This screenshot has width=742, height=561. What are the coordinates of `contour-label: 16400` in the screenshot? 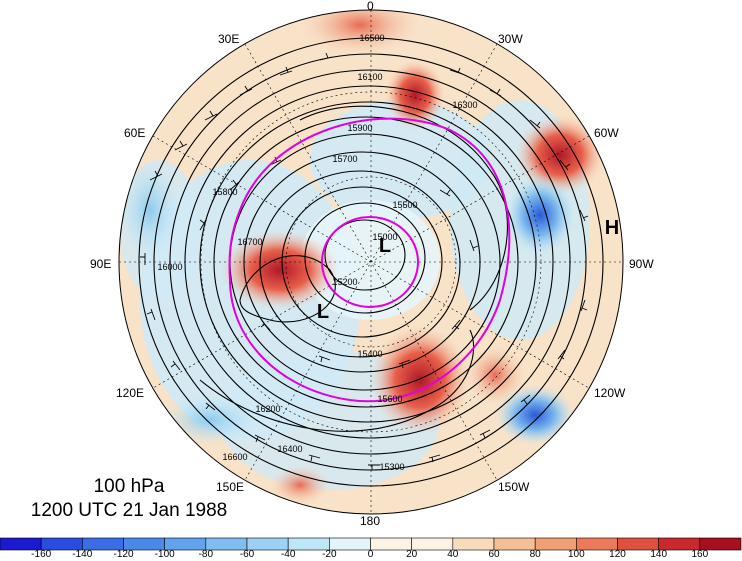 It's located at (289, 449).